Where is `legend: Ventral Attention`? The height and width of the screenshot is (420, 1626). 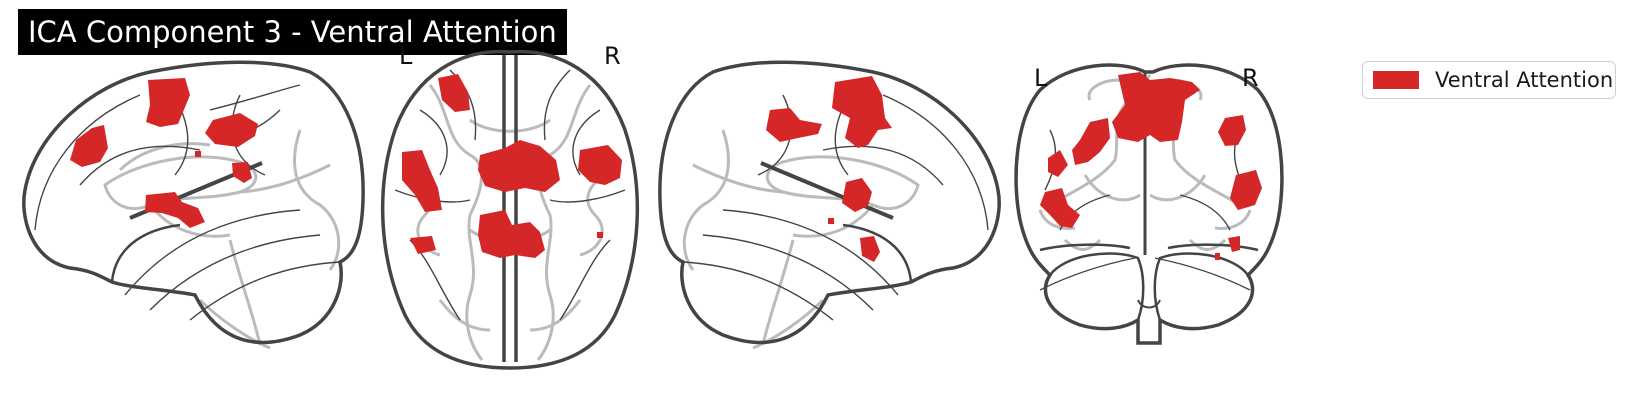
legend: Ventral Attention is located at coordinates (1489, 80).